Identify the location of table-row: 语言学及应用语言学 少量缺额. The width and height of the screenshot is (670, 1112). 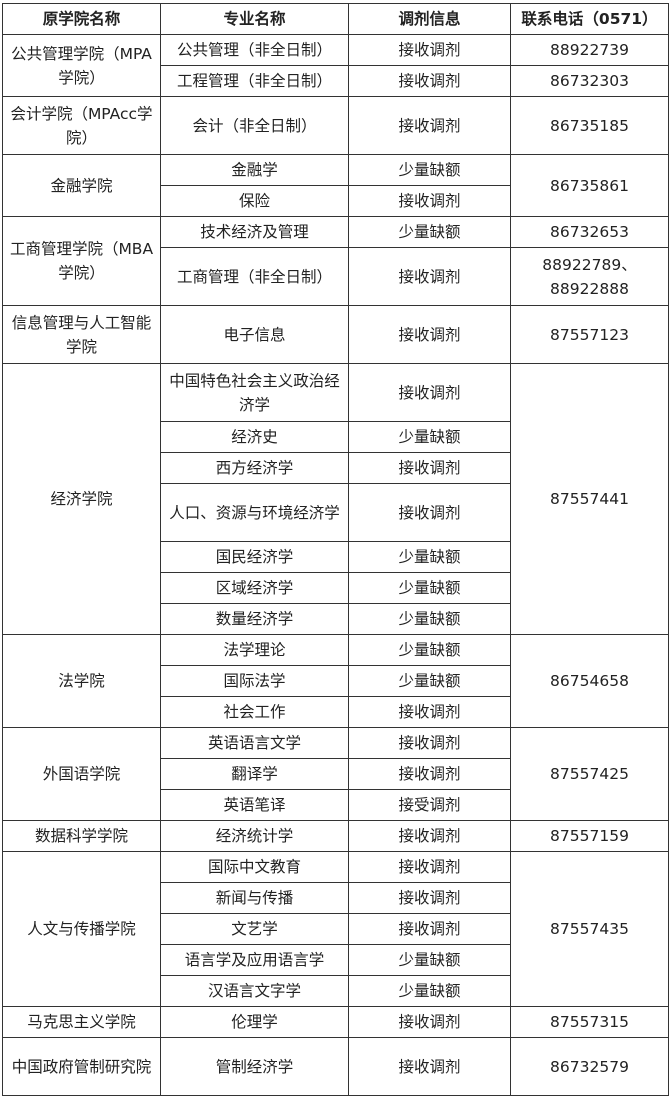
(336, 960).